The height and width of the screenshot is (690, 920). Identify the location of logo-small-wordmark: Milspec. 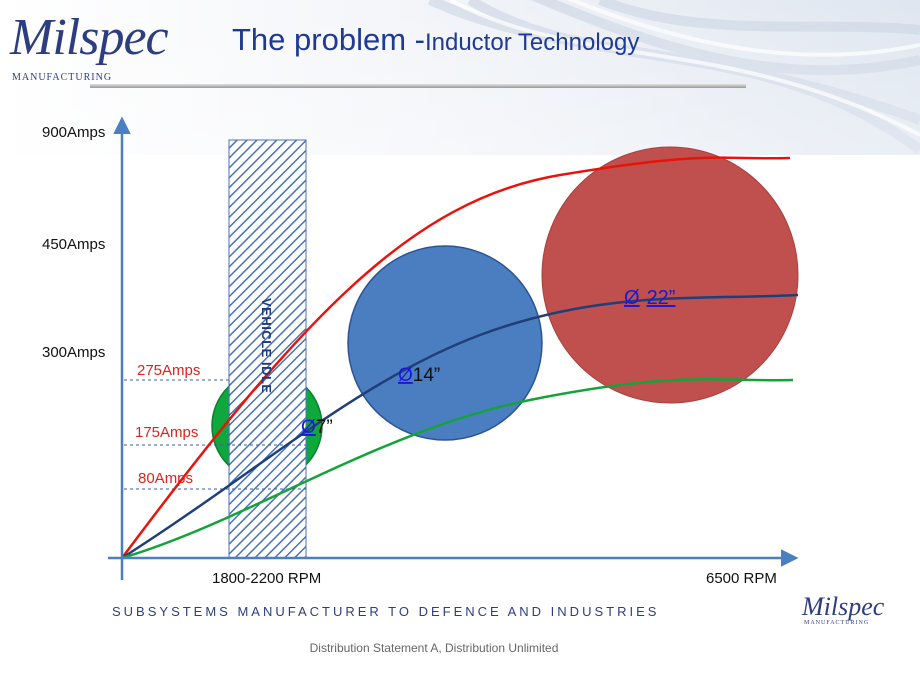
(843, 606).